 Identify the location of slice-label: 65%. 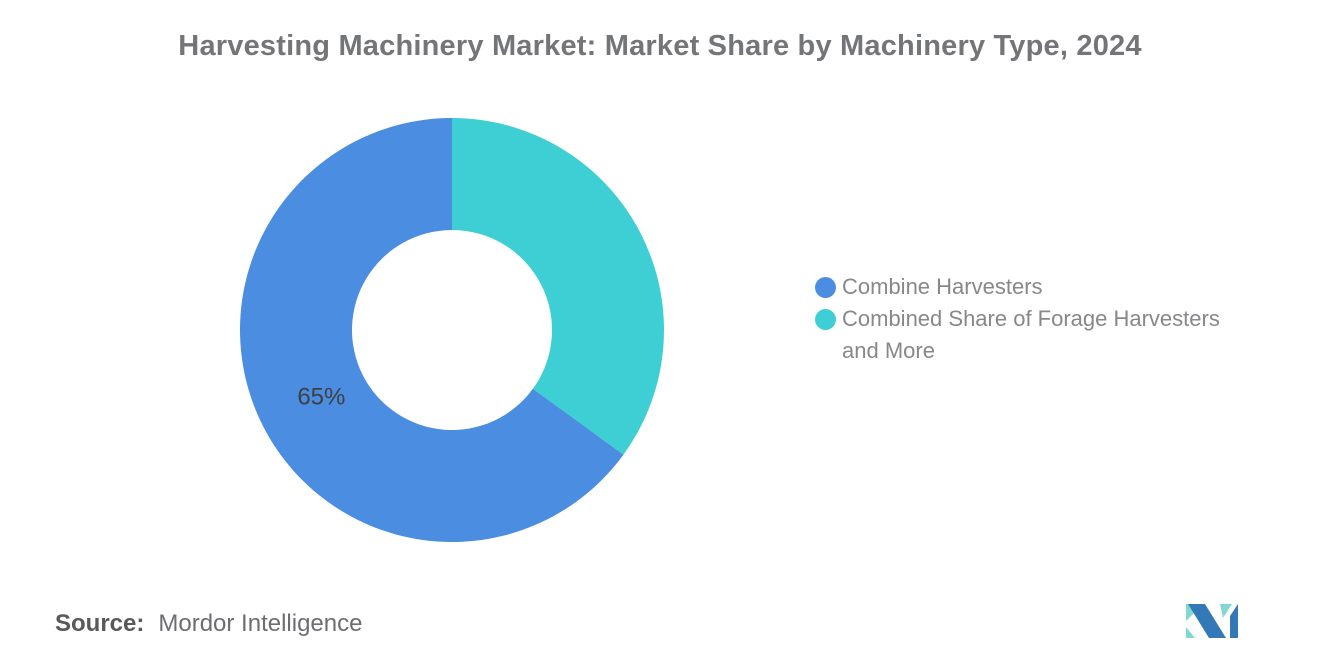
(321, 397).